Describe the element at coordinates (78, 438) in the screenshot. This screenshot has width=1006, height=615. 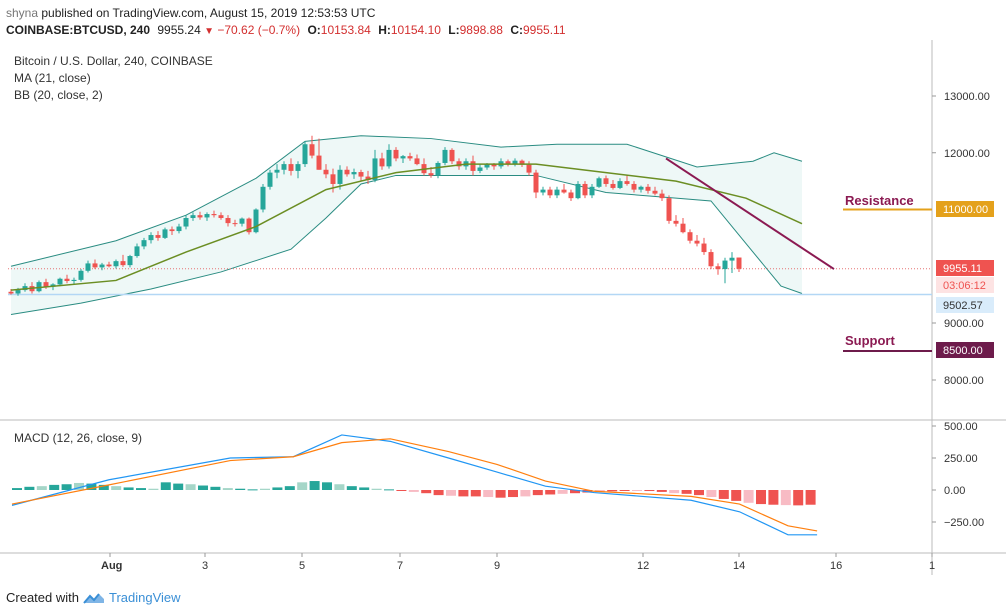
I see `macd-legend: MACD (12, 26, close, 9)` at that location.